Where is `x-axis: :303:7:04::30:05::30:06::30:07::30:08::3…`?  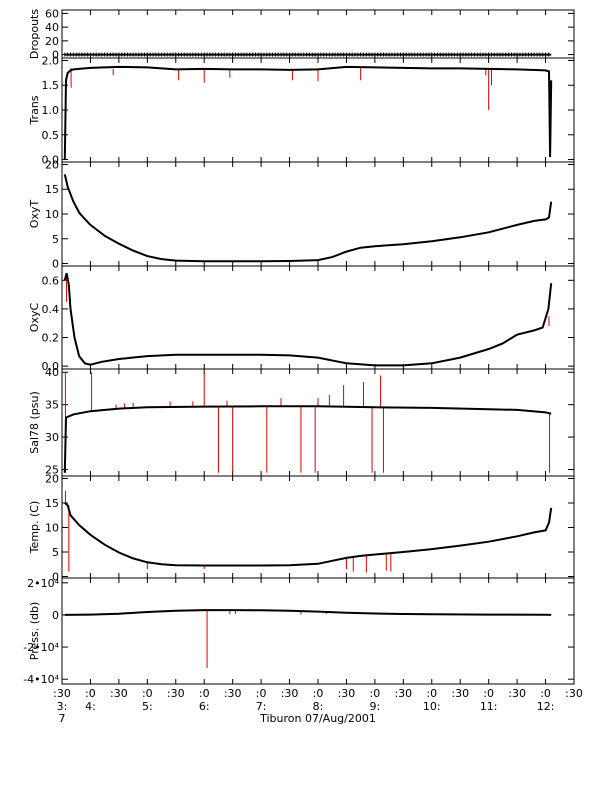
x-axis: :303:7:04::30:05::30:06::30:07::30:08::3… is located at coordinates (318, 706).